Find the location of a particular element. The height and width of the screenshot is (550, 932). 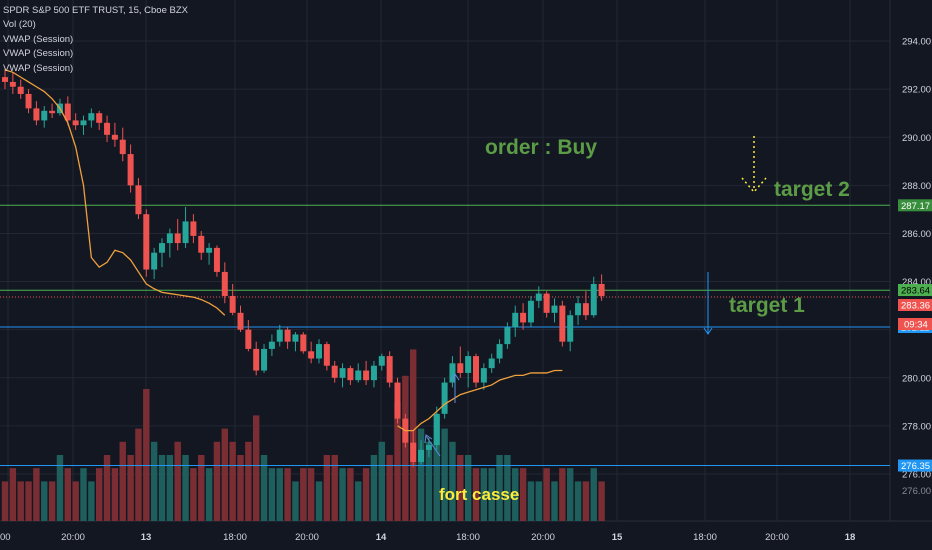

price-tick-label: 288.00 is located at coordinates (916, 186).